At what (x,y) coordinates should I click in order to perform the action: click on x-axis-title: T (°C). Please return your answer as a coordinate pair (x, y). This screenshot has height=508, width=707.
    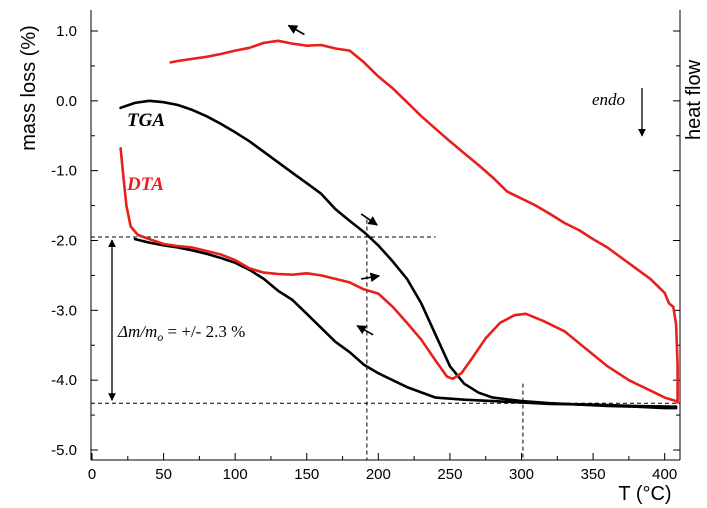
    Looking at the image, I should click on (644, 494).